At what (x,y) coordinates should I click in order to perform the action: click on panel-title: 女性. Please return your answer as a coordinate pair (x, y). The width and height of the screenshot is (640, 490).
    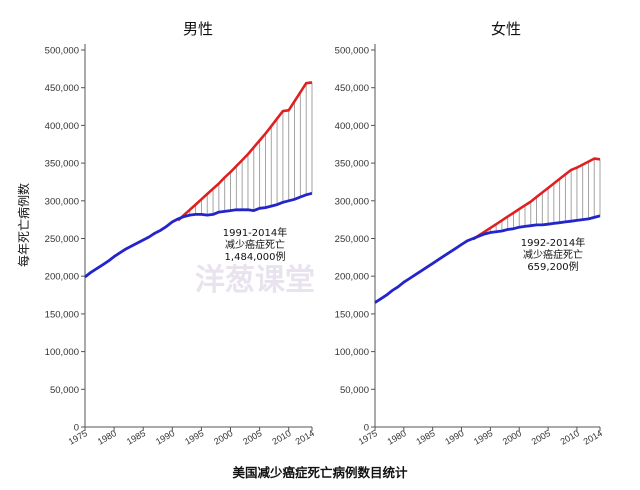
    Looking at the image, I should click on (506, 29).